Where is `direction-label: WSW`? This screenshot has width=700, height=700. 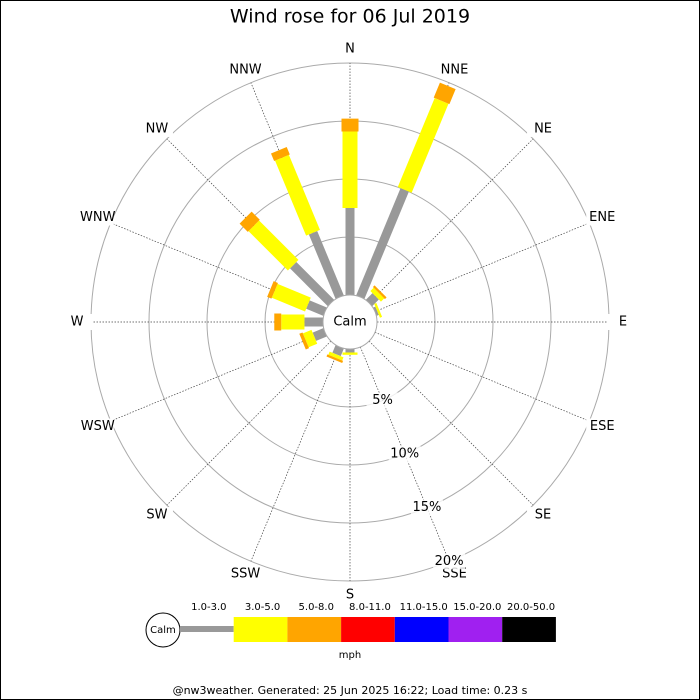 direction-label: WSW is located at coordinates (98, 426).